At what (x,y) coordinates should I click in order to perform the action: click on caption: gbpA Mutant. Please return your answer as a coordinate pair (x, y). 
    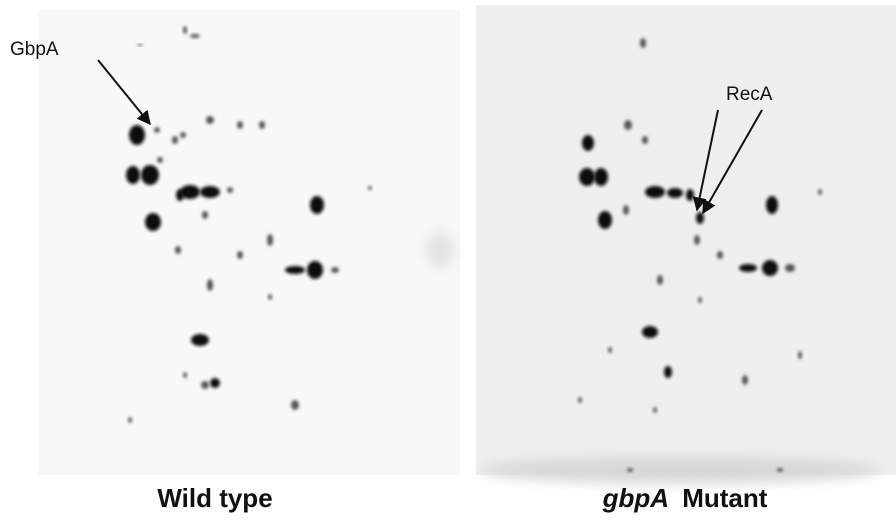
    Looking at the image, I should click on (685, 498).